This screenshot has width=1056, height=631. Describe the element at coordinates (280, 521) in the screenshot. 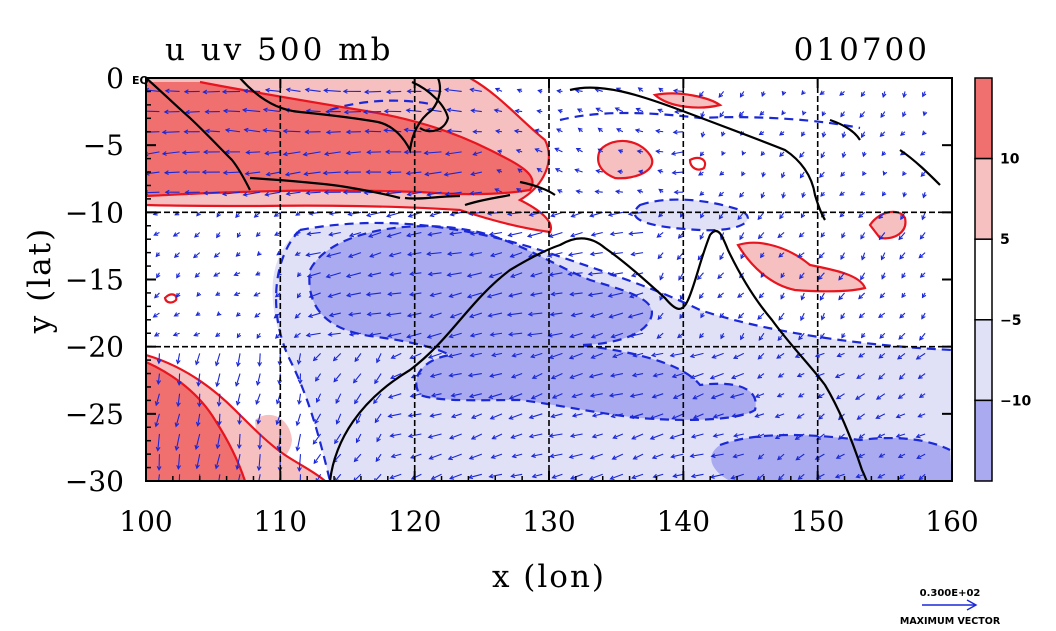

I see `x-tick-label: 110` at that location.